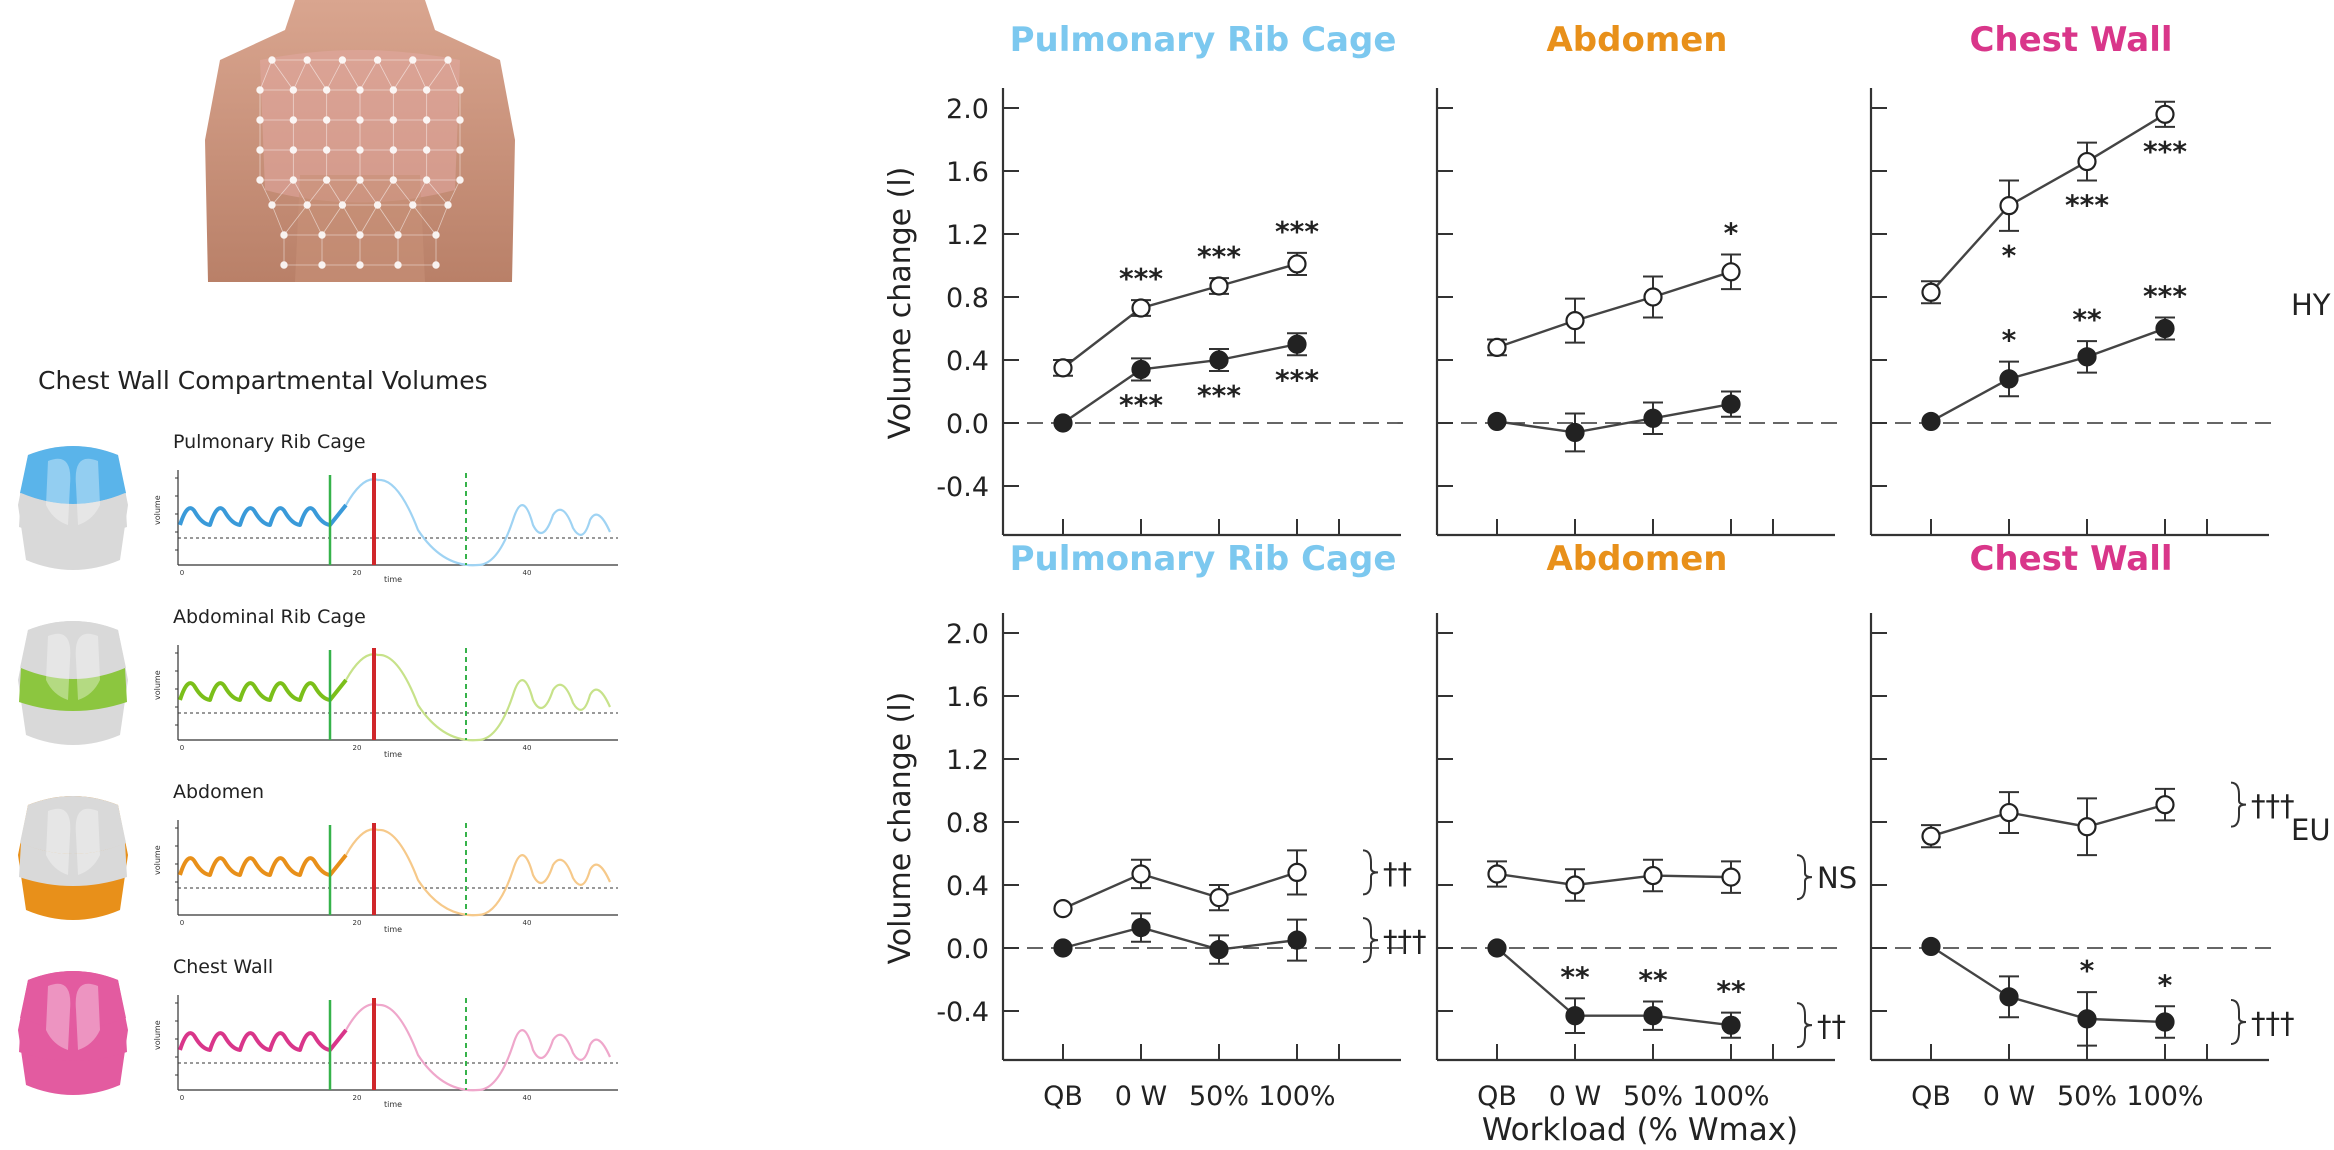 Image resolution: width=2334 pixels, height=1150 pixels. Describe the element at coordinates (478, 697) in the screenshot. I see `trace-manoeuvre` at that location.